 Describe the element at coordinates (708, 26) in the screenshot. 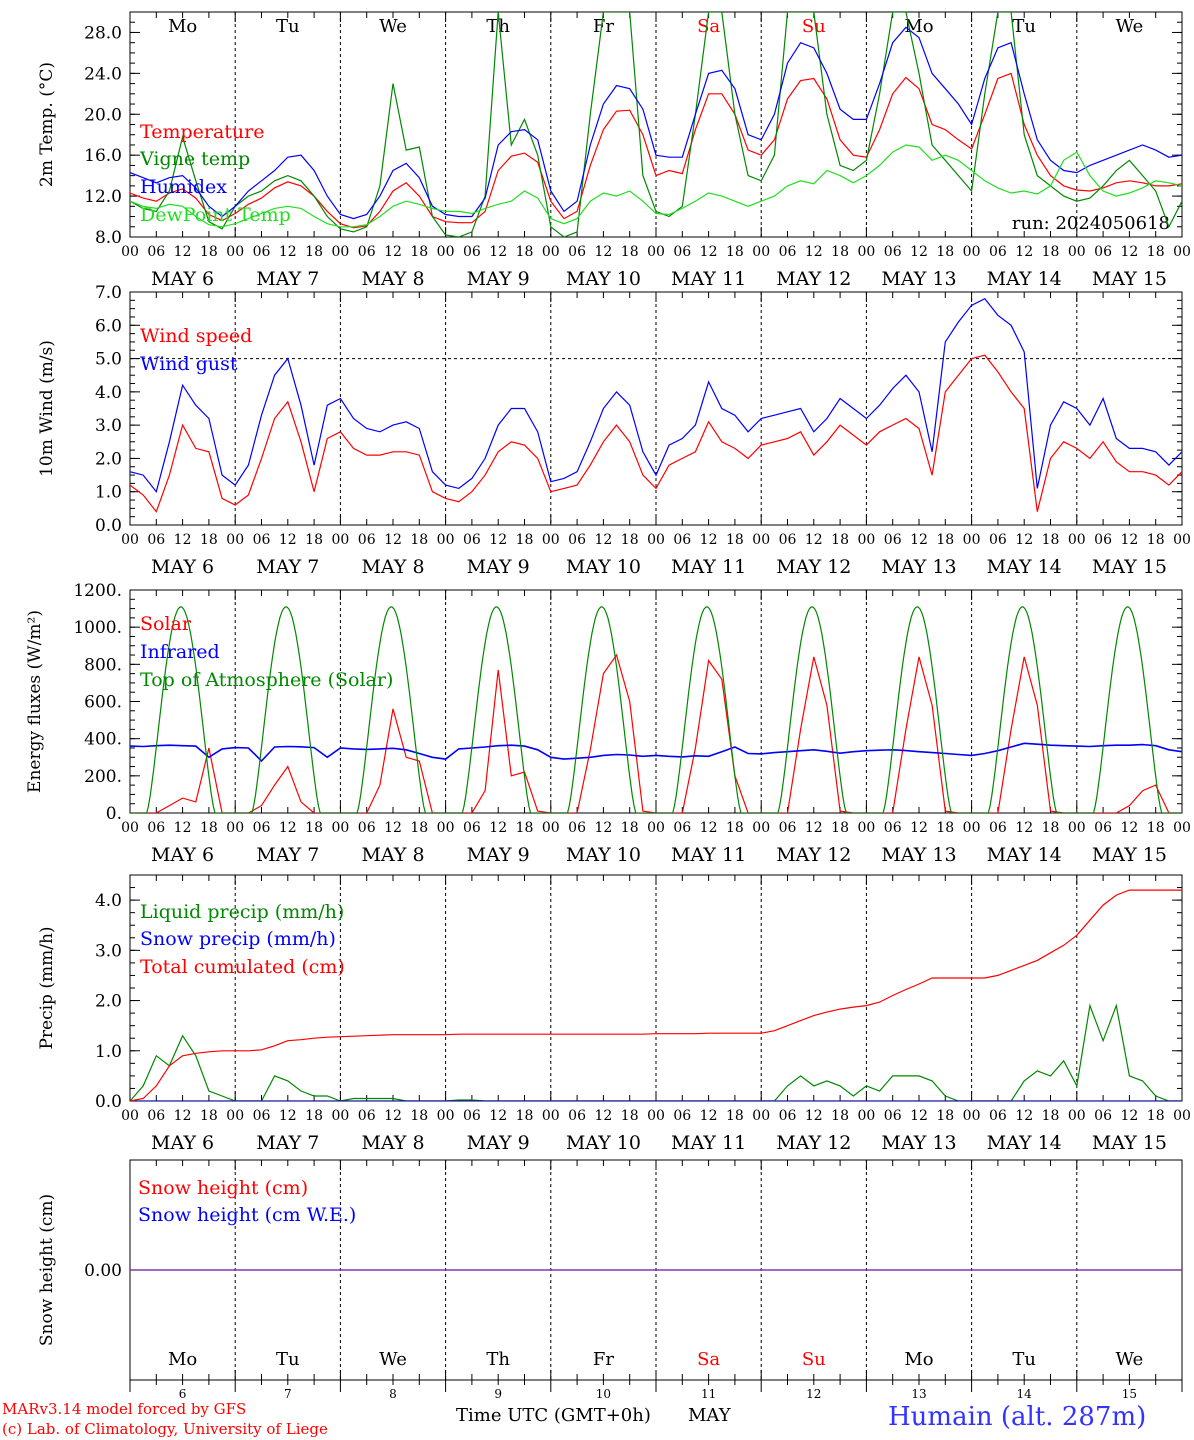

I see `day-of-week-label: Sa` at that location.